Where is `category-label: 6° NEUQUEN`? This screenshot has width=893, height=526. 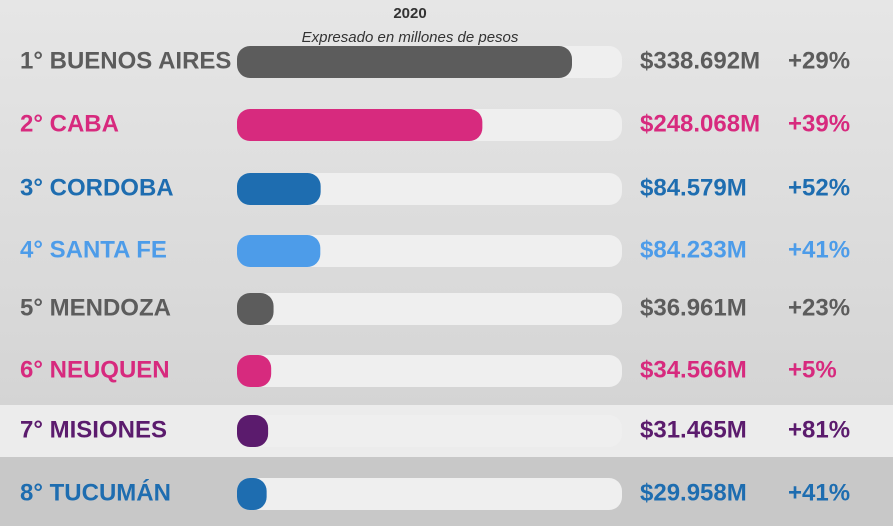
category-label: 6° NEUQUEN is located at coordinates (95, 369).